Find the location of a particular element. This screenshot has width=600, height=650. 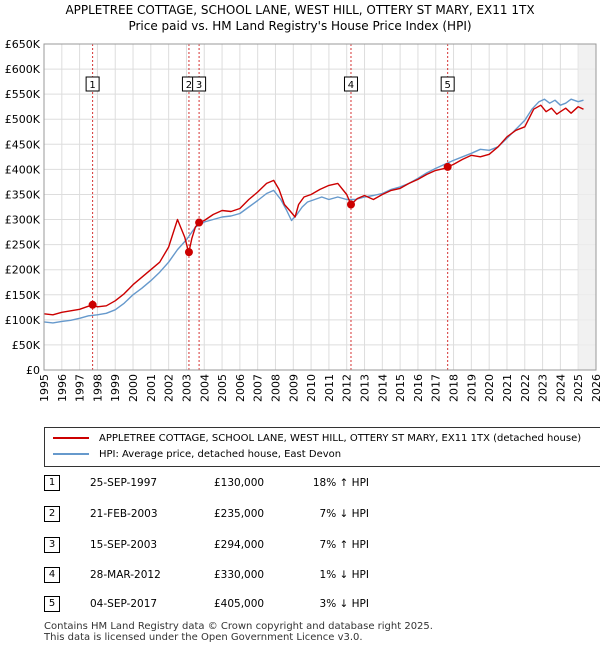

x-tick-label: 2014 is located at coordinates (382, 388).